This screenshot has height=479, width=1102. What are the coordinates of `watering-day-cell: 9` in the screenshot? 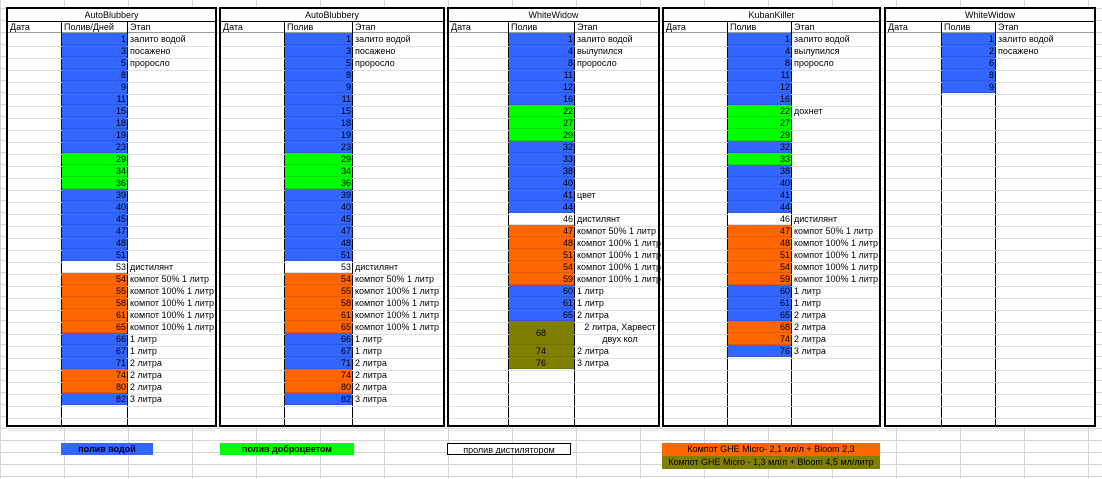 It's located at (968, 87).